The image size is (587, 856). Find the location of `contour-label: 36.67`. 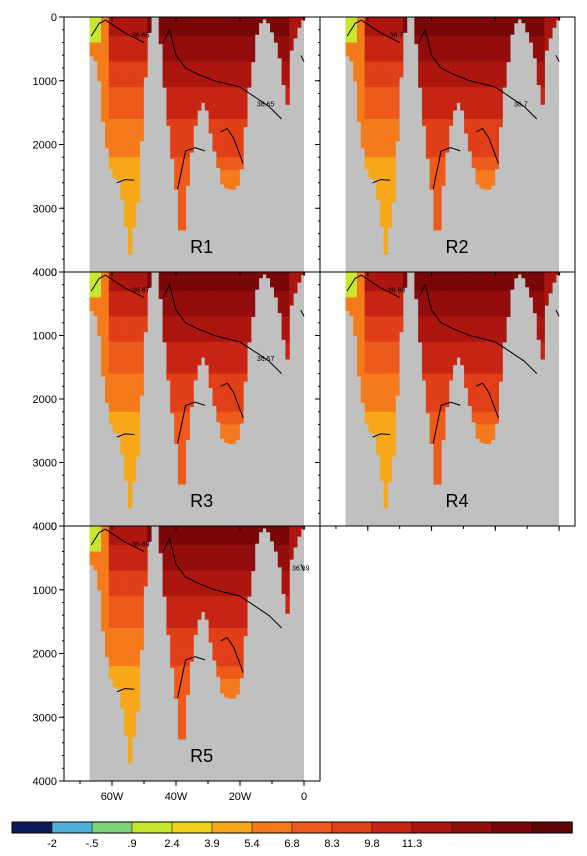

contour-label: 36.67 is located at coordinates (266, 359).